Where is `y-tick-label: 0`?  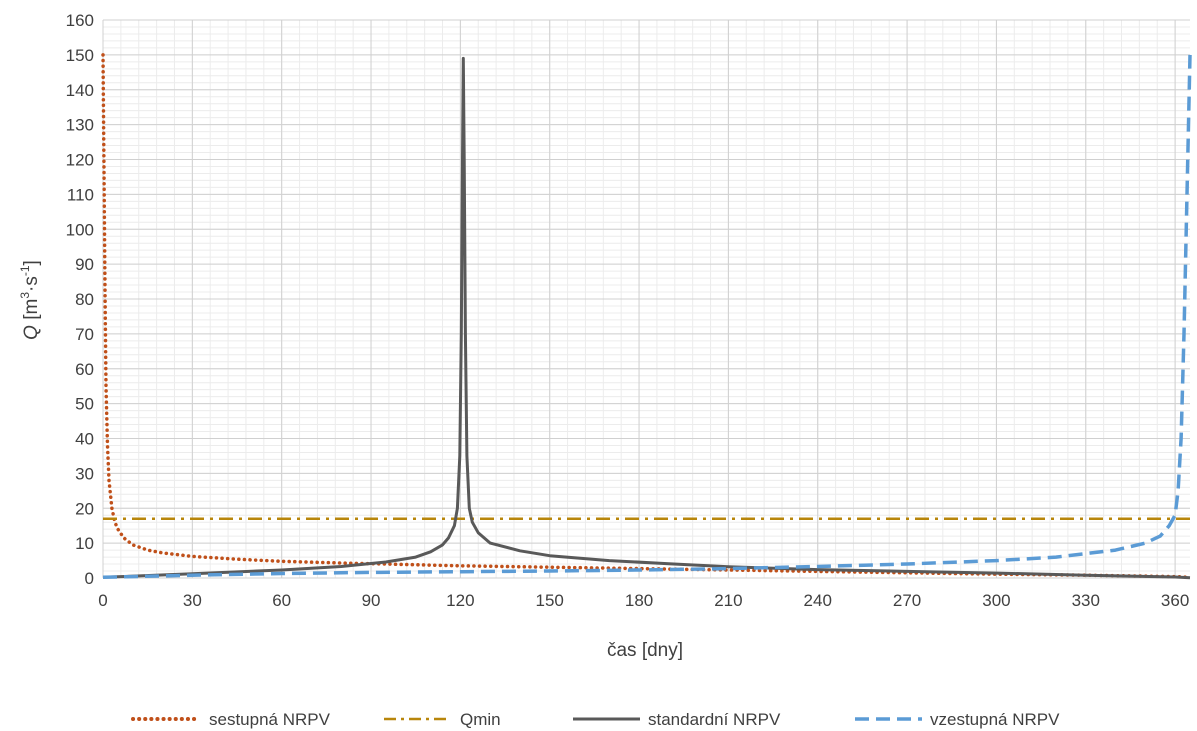
y-tick-label: 0 is located at coordinates (89, 578).